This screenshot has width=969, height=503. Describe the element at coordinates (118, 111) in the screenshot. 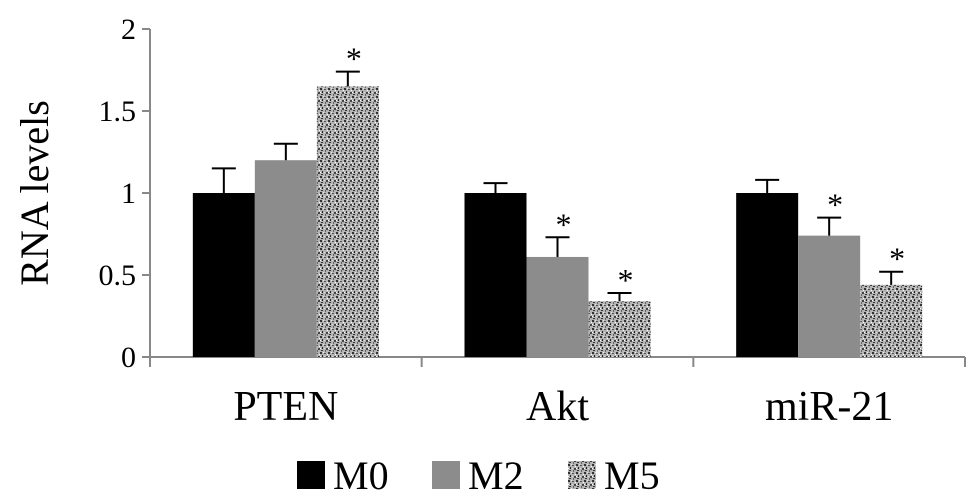

I see `y-tick-label: 1.5` at that location.